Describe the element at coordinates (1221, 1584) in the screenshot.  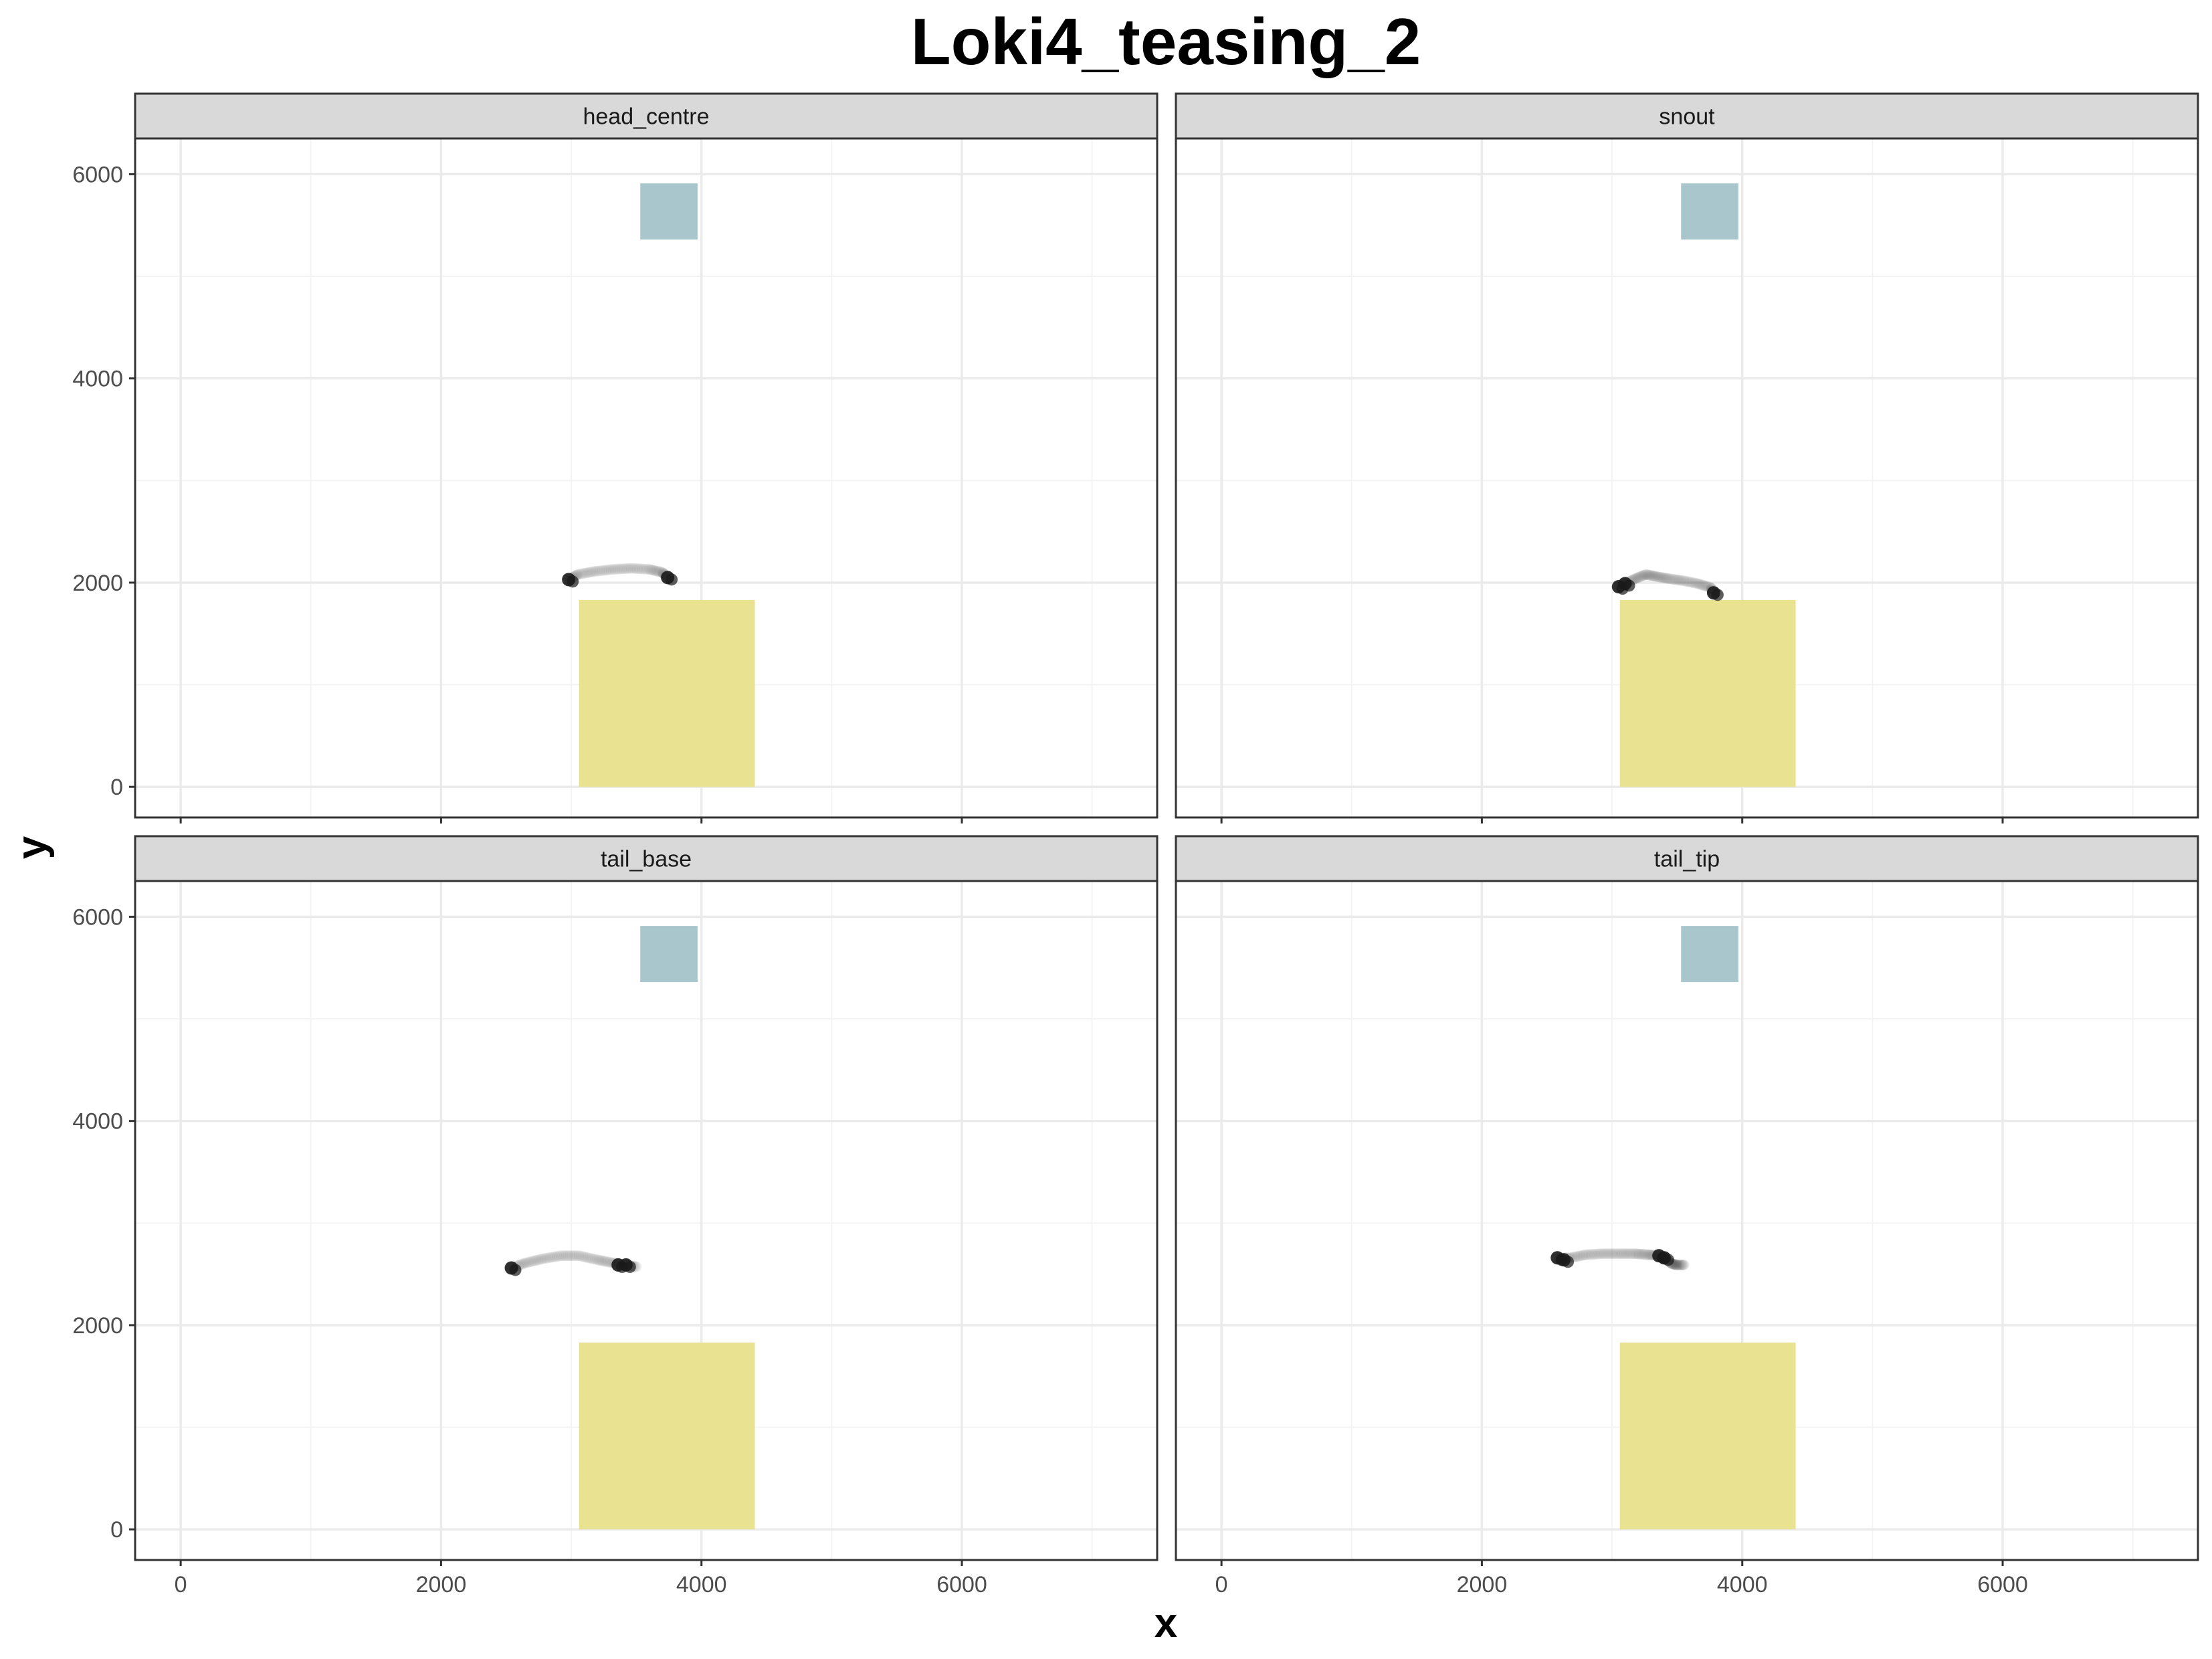
I see `x-tick-label: 0` at that location.